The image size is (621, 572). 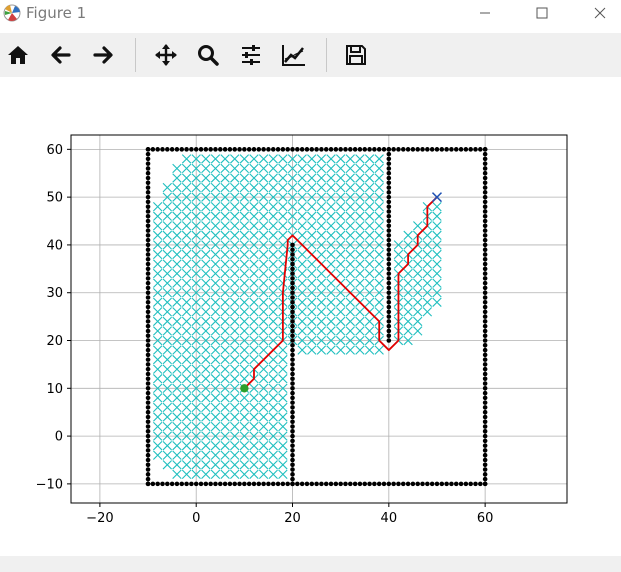 What do you see at coordinates (54, 245) in the screenshot?
I see `y-tick-label: 40` at bounding box center [54, 245].